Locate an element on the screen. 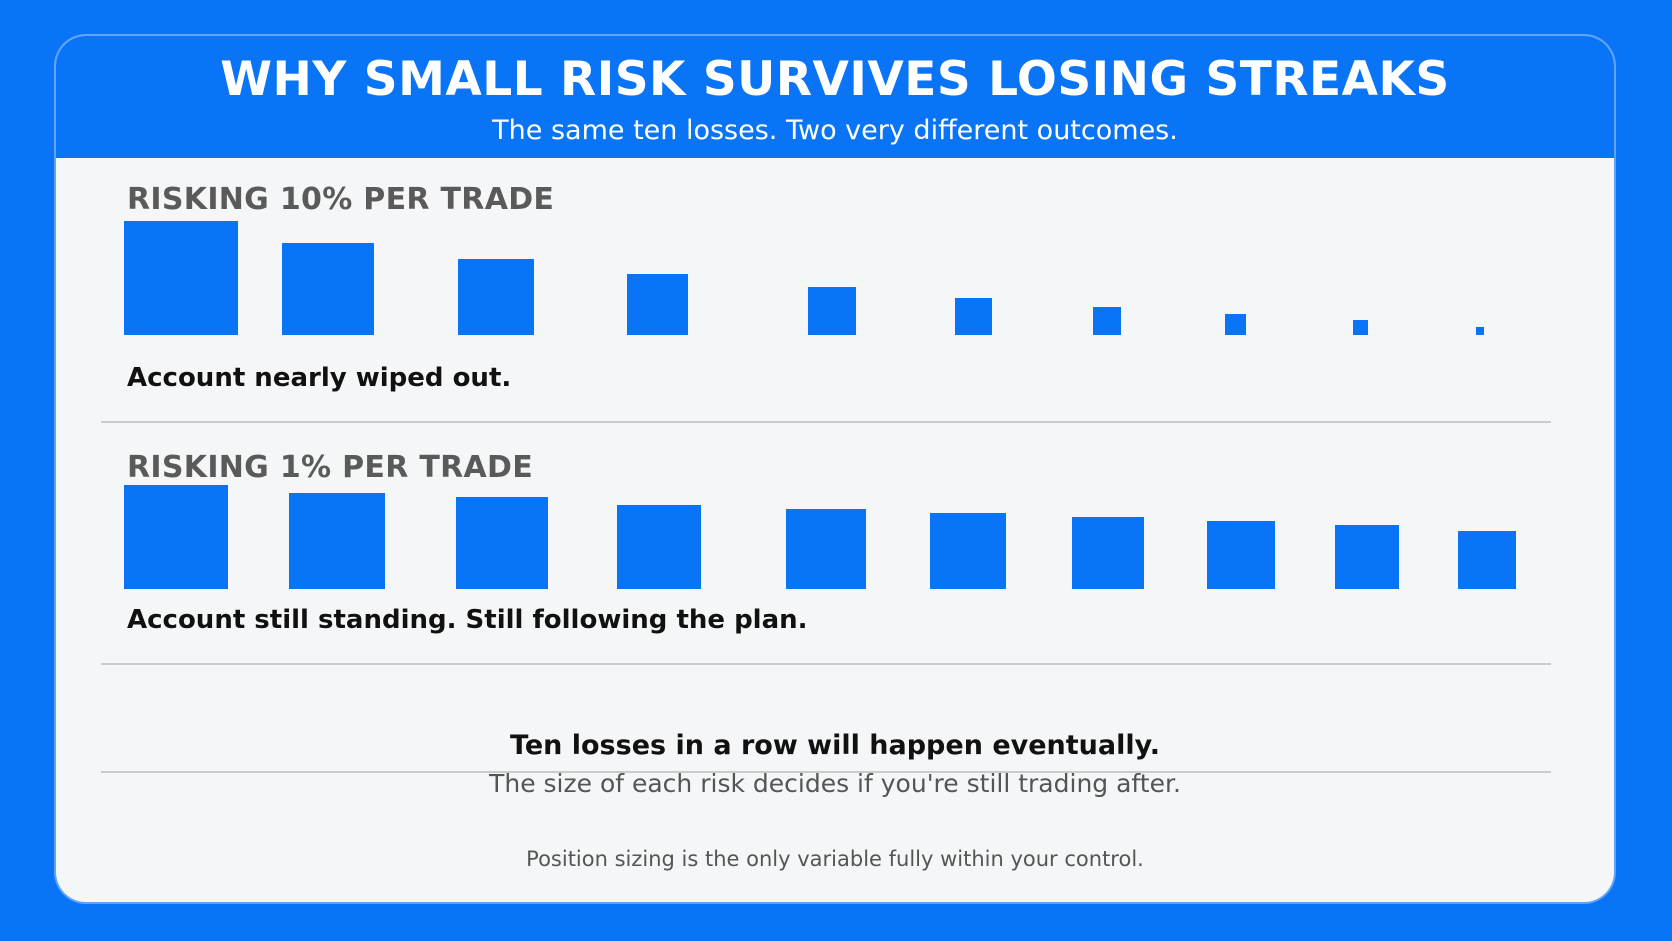 The image size is (1672, 941). square-row-10-percent is located at coordinates (835, 281).